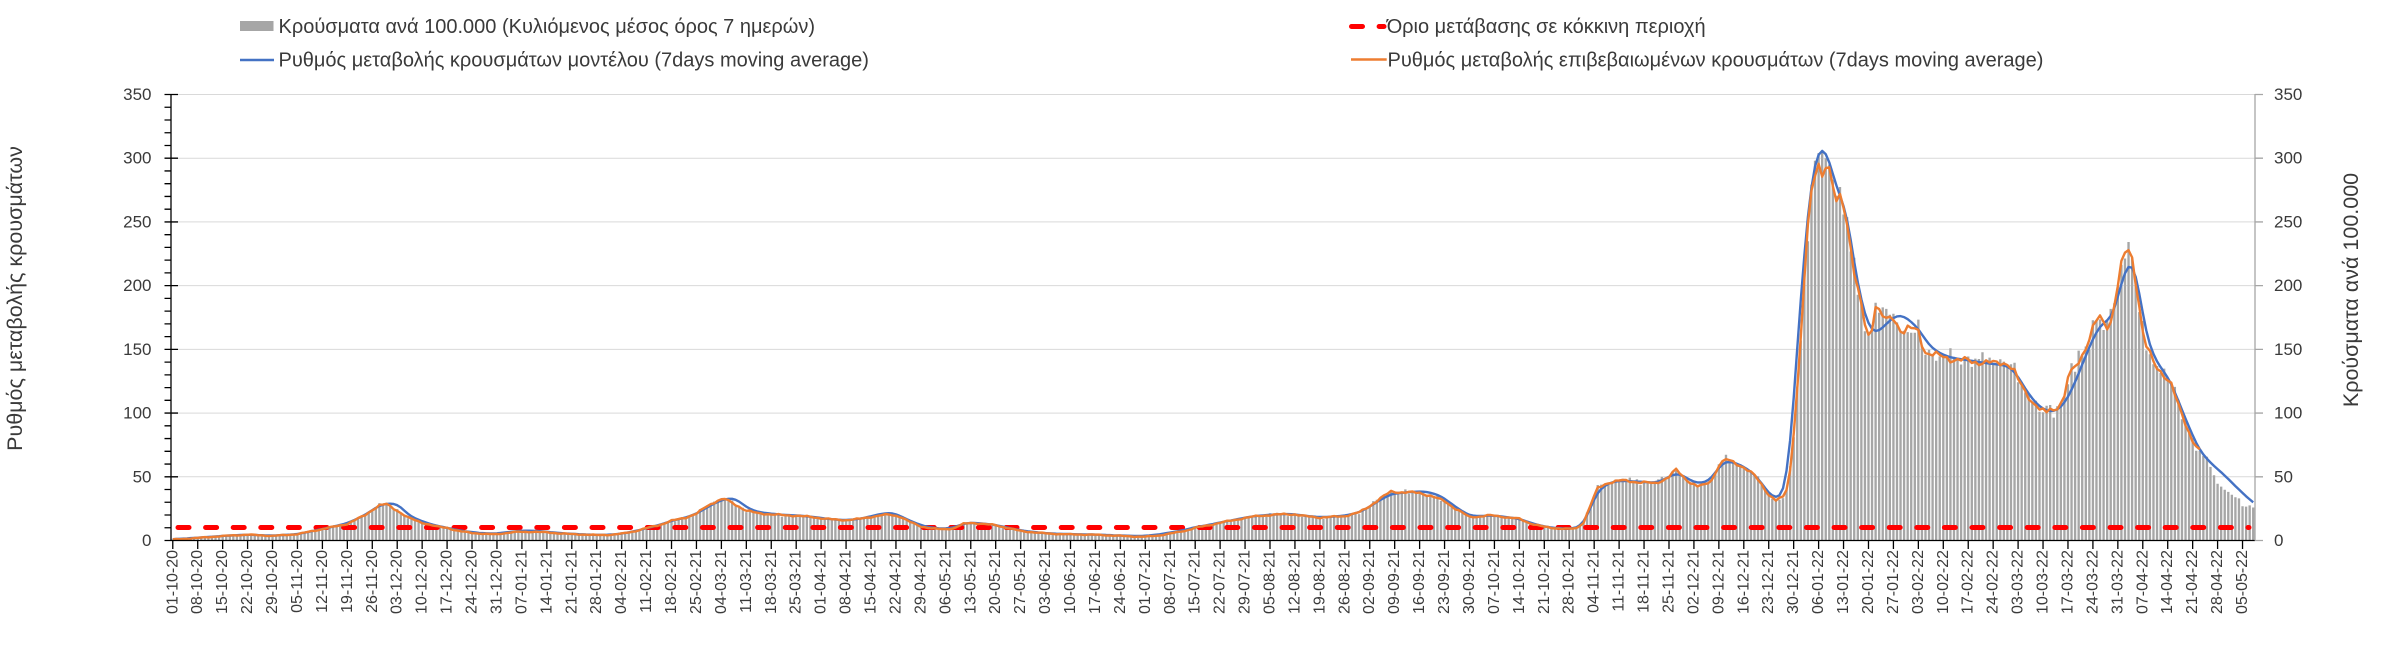 This screenshot has width=2401, height=646. I want to click on svg-text: 19-08-21, so click(1319, 582).